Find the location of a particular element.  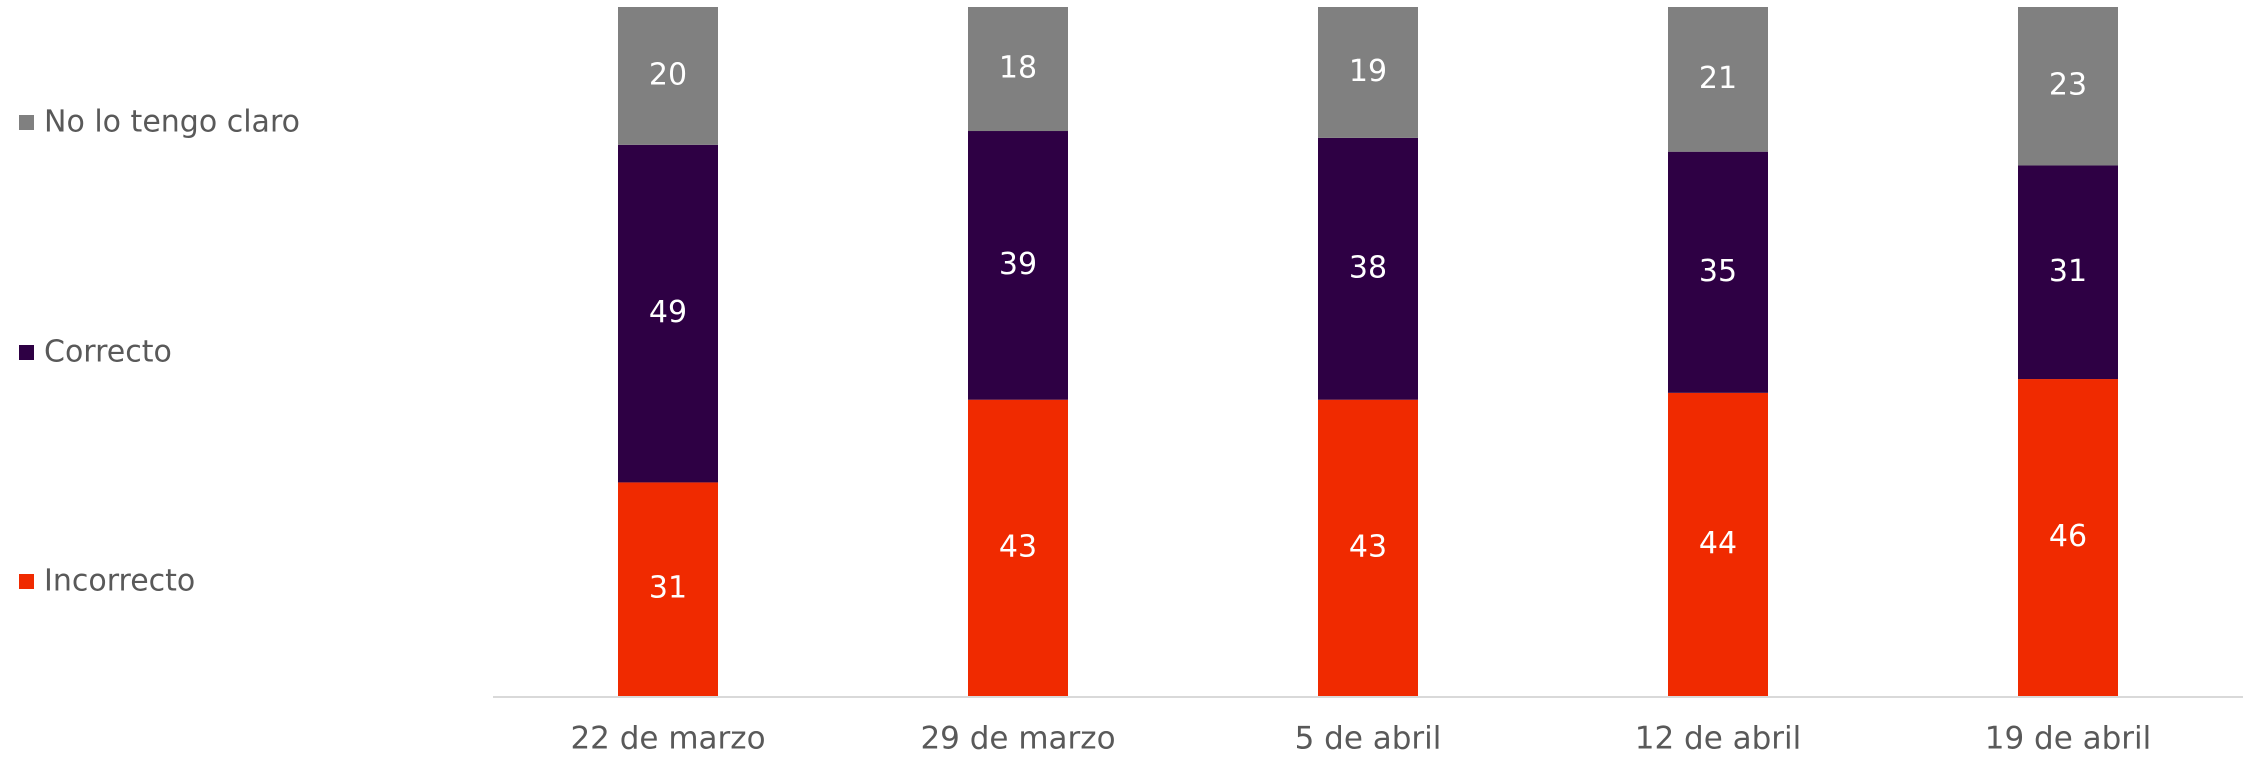

data-label: 19 is located at coordinates (1368, 71).